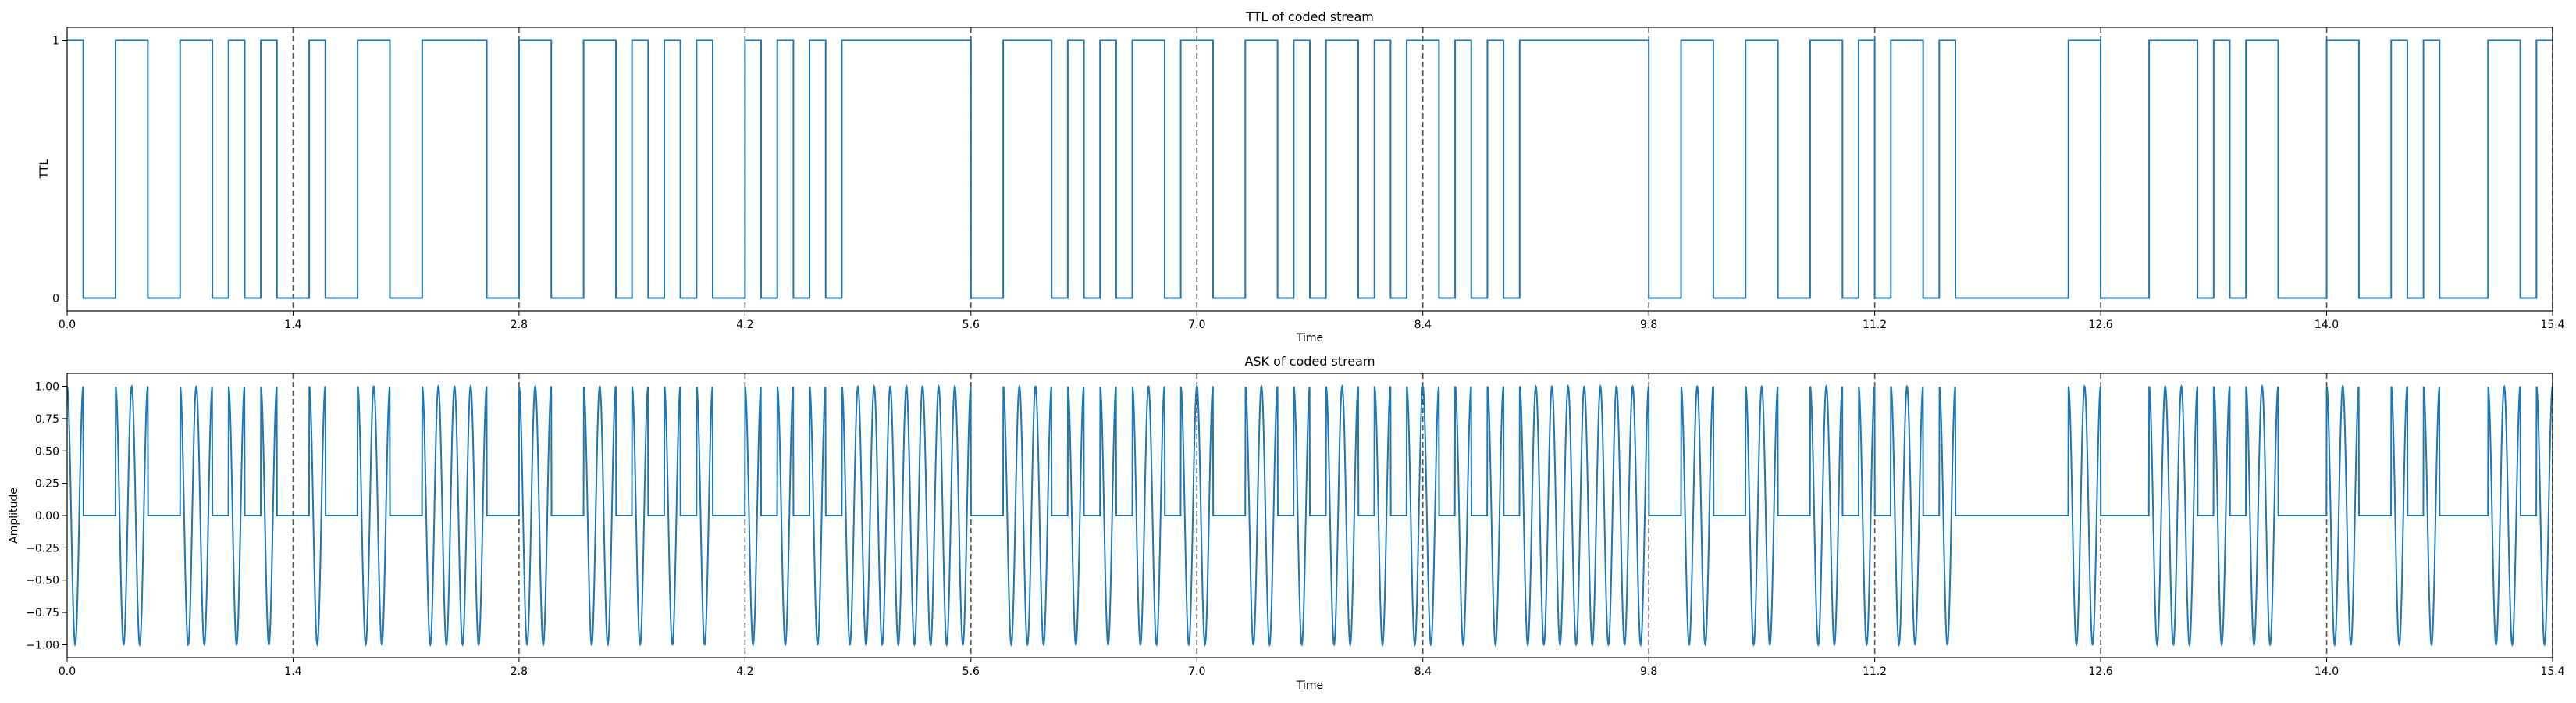 This screenshot has height=703, width=2576. Describe the element at coordinates (744, 672) in the screenshot. I see `ask-x-tick-label-3: 4.2` at that location.